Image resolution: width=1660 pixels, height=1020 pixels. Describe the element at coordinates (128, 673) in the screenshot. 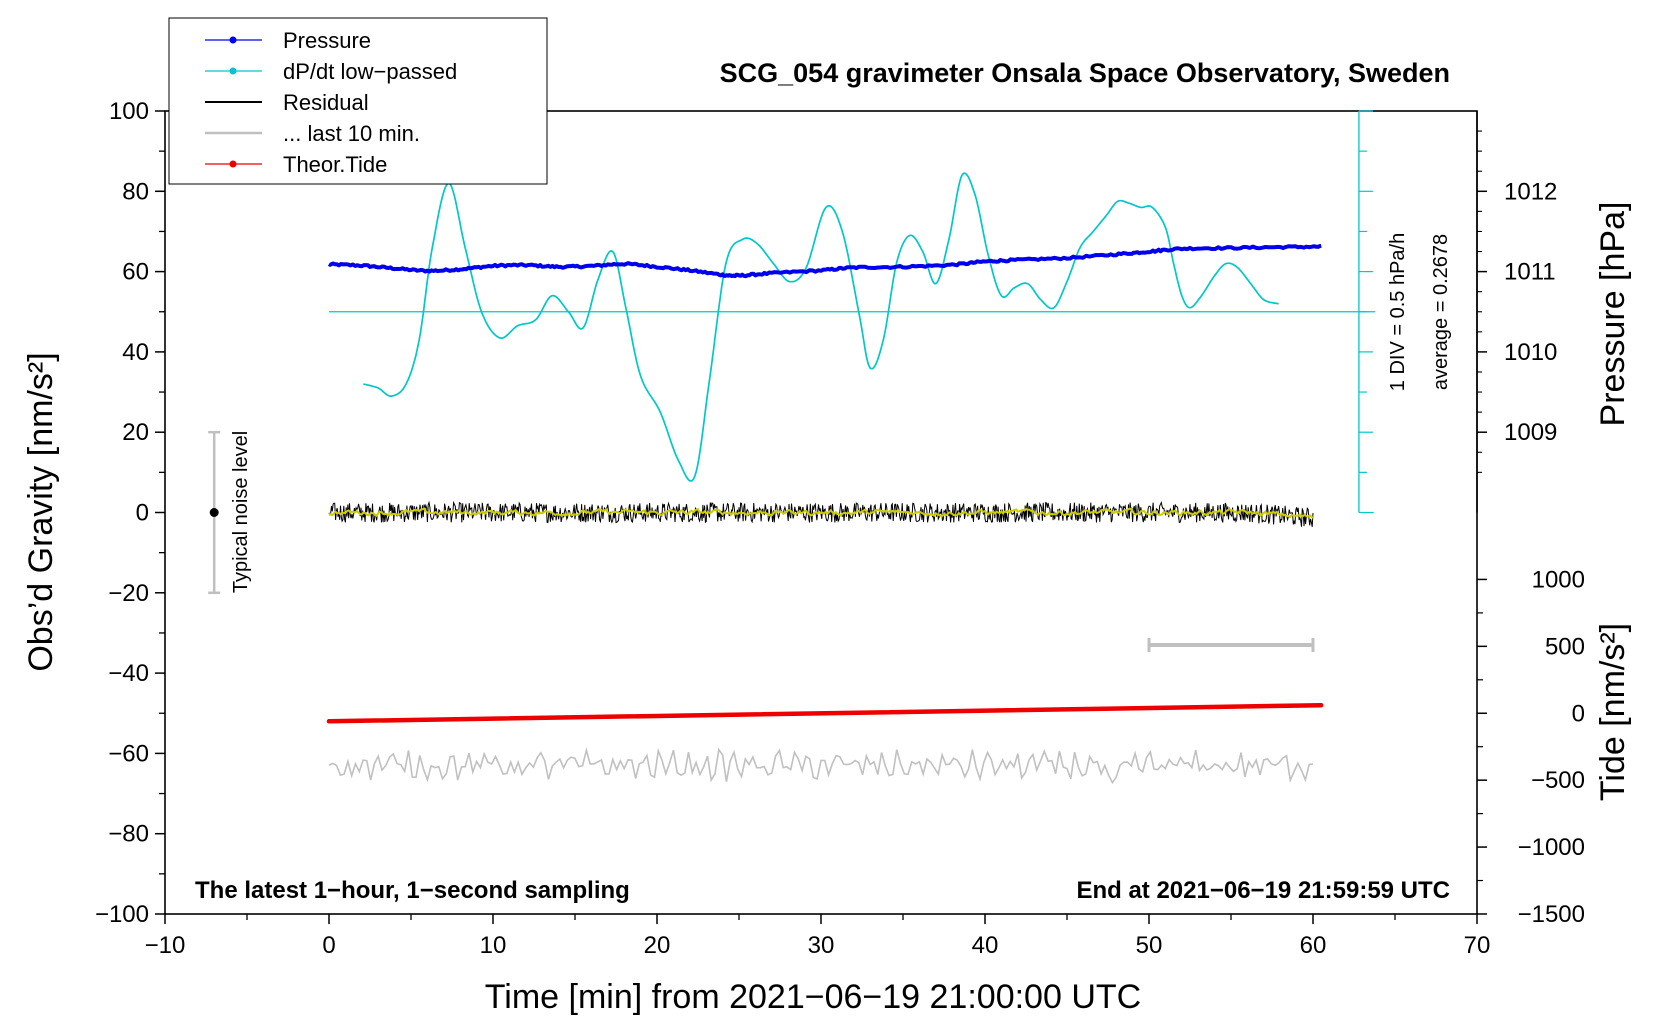

I see `y-tick-label: −40` at that location.